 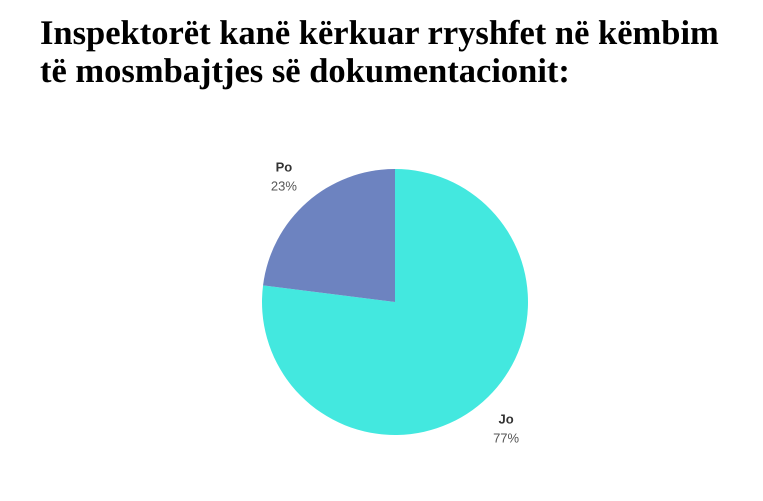 What do you see at coordinates (506, 419) in the screenshot?
I see `slice-label: Jo` at bounding box center [506, 419].